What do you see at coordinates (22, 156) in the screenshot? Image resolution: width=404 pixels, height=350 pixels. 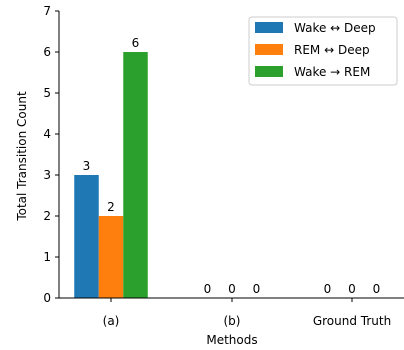 I see `y-axis-title: Total Transition Count` at bounding box center [22, 156].